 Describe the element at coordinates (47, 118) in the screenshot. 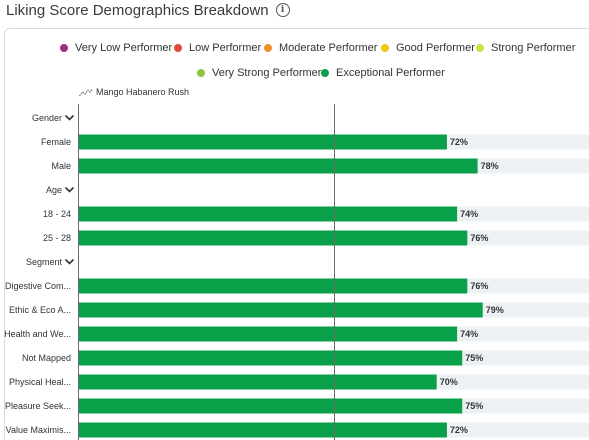

I see `group-label: Gender` at that location.